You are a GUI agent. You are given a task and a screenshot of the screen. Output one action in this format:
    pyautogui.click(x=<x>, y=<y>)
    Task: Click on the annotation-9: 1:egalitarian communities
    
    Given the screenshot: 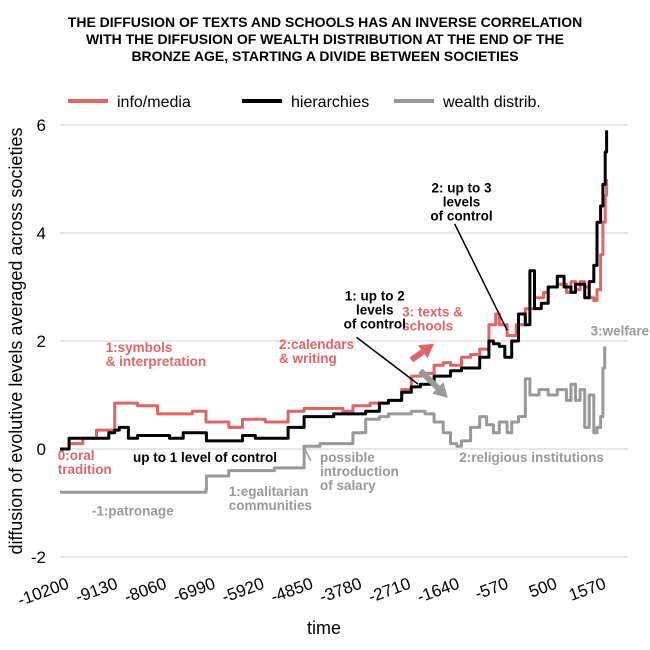 What is the action you would take?
    pyautogui.click(x=270, y=498)
    